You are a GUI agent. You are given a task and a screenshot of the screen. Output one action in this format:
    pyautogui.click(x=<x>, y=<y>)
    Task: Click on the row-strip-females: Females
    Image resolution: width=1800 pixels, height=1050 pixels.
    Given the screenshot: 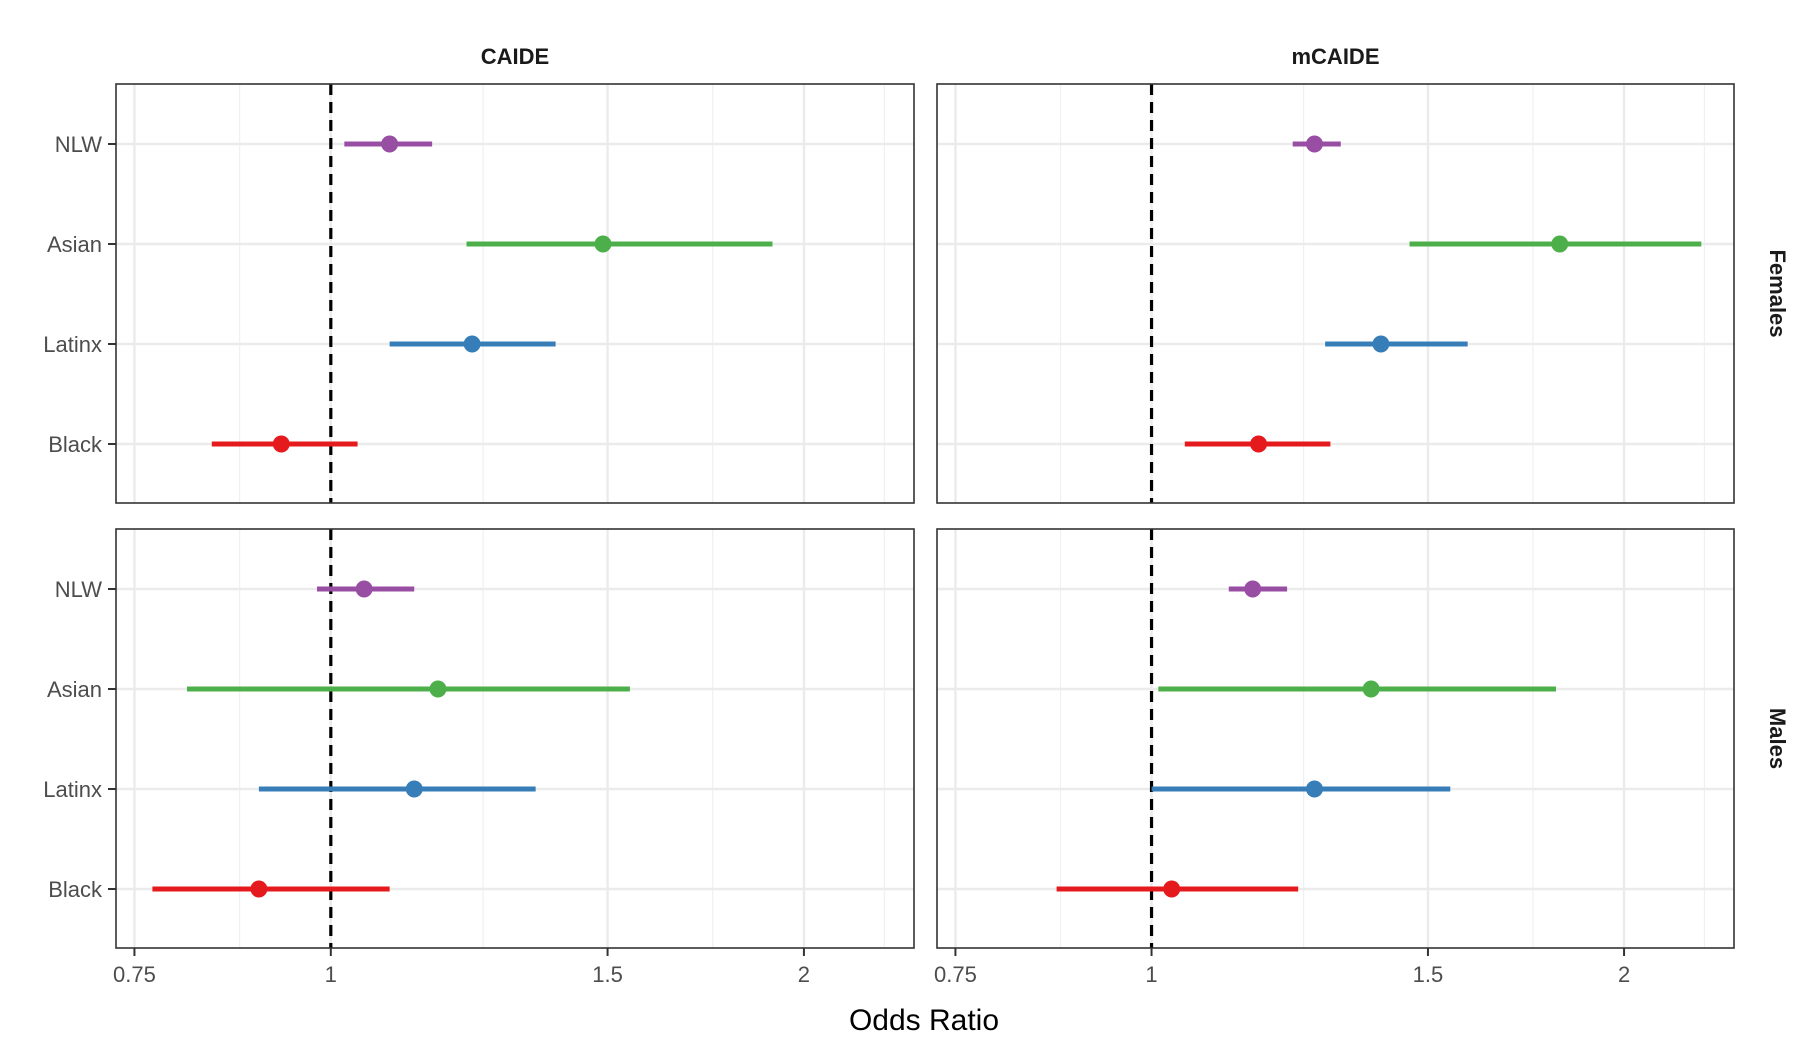 What is the action you would take?
    pyautogui.click(x=1777, y=293)
    